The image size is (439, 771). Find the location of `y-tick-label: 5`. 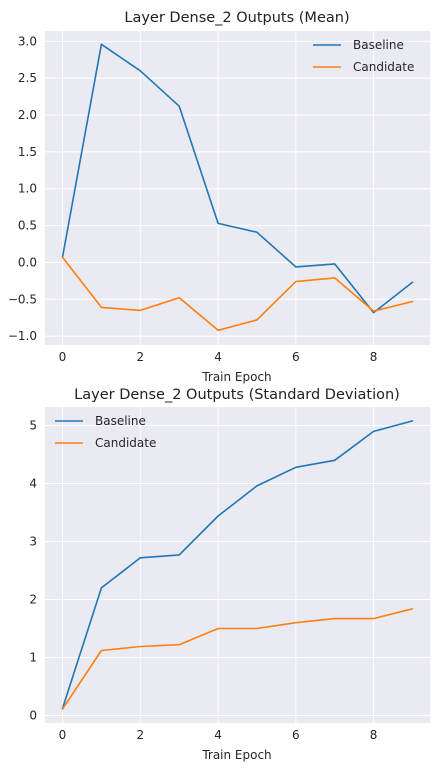

y-tick-label: 5 is located at coordinates (33, 426).